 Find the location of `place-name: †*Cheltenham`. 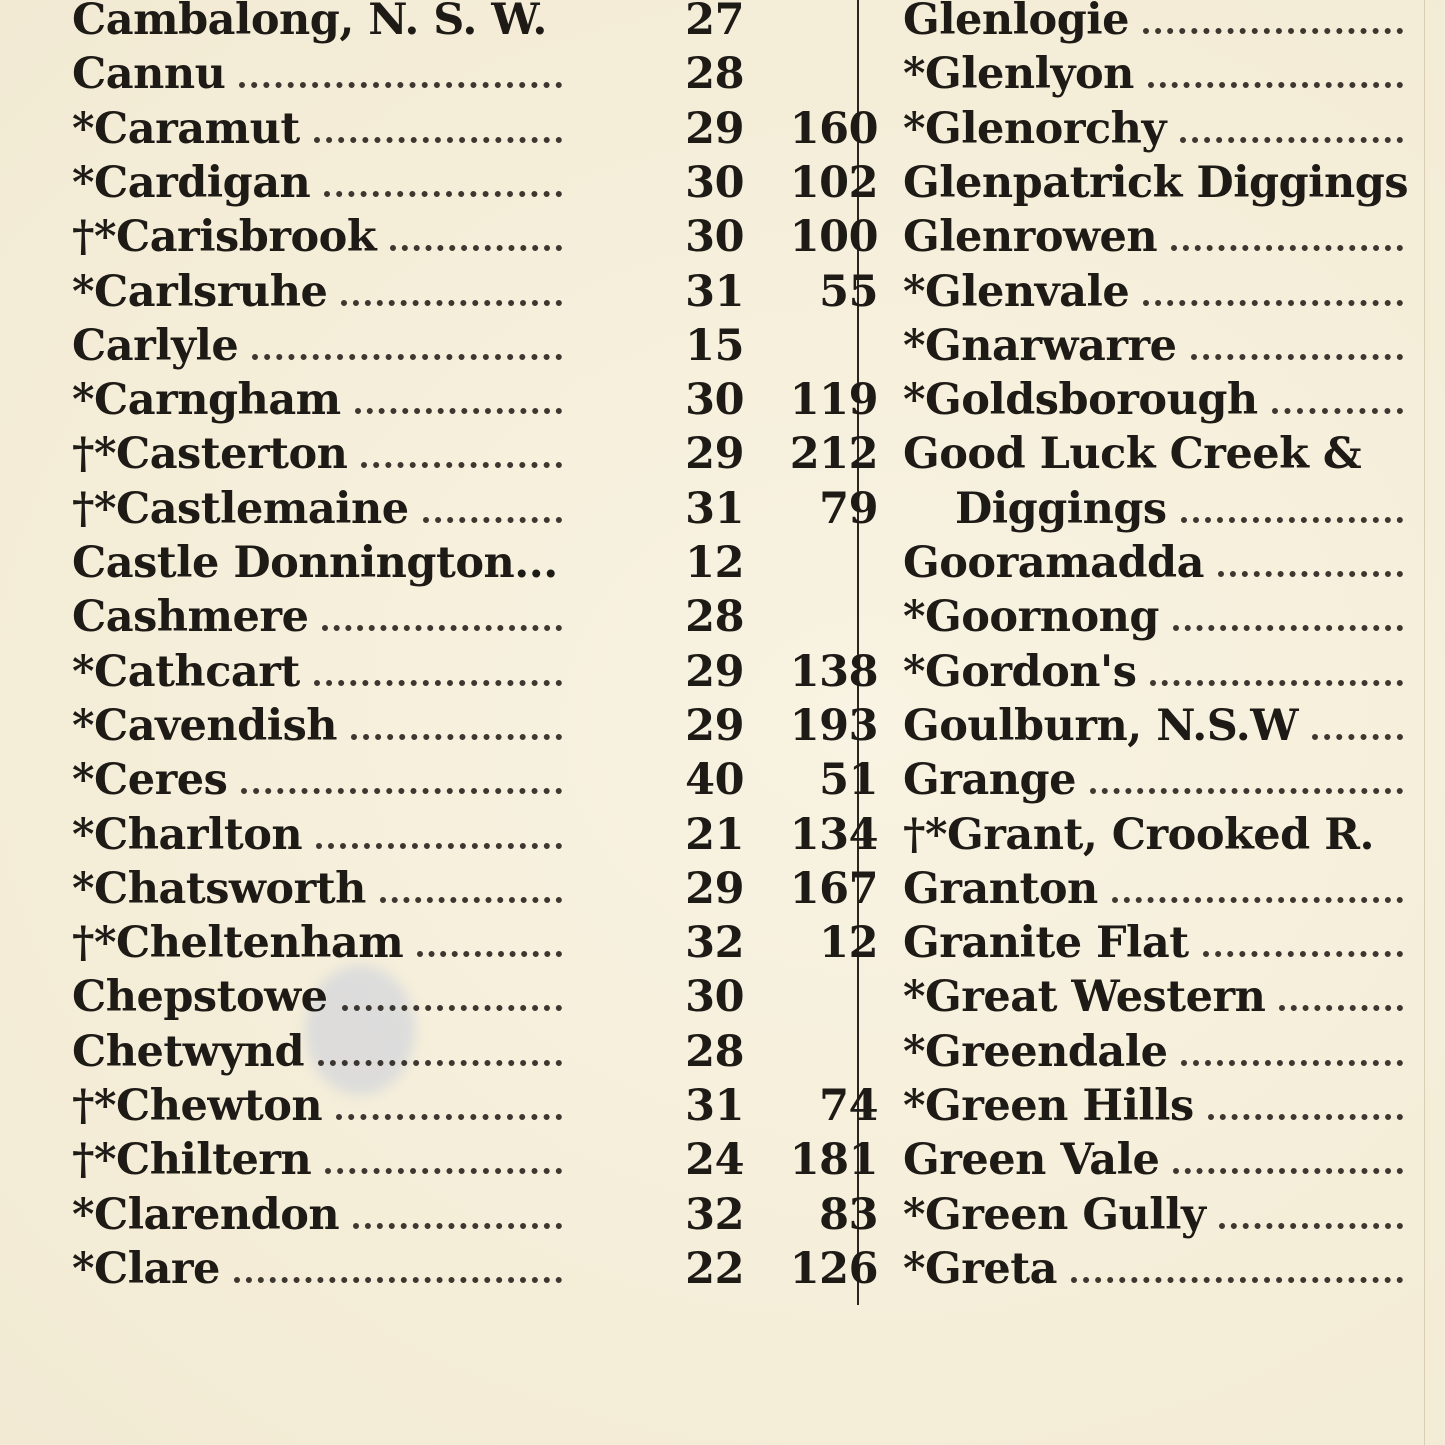

place-name: †*Cheltenham is located at coordinates (238, 943).